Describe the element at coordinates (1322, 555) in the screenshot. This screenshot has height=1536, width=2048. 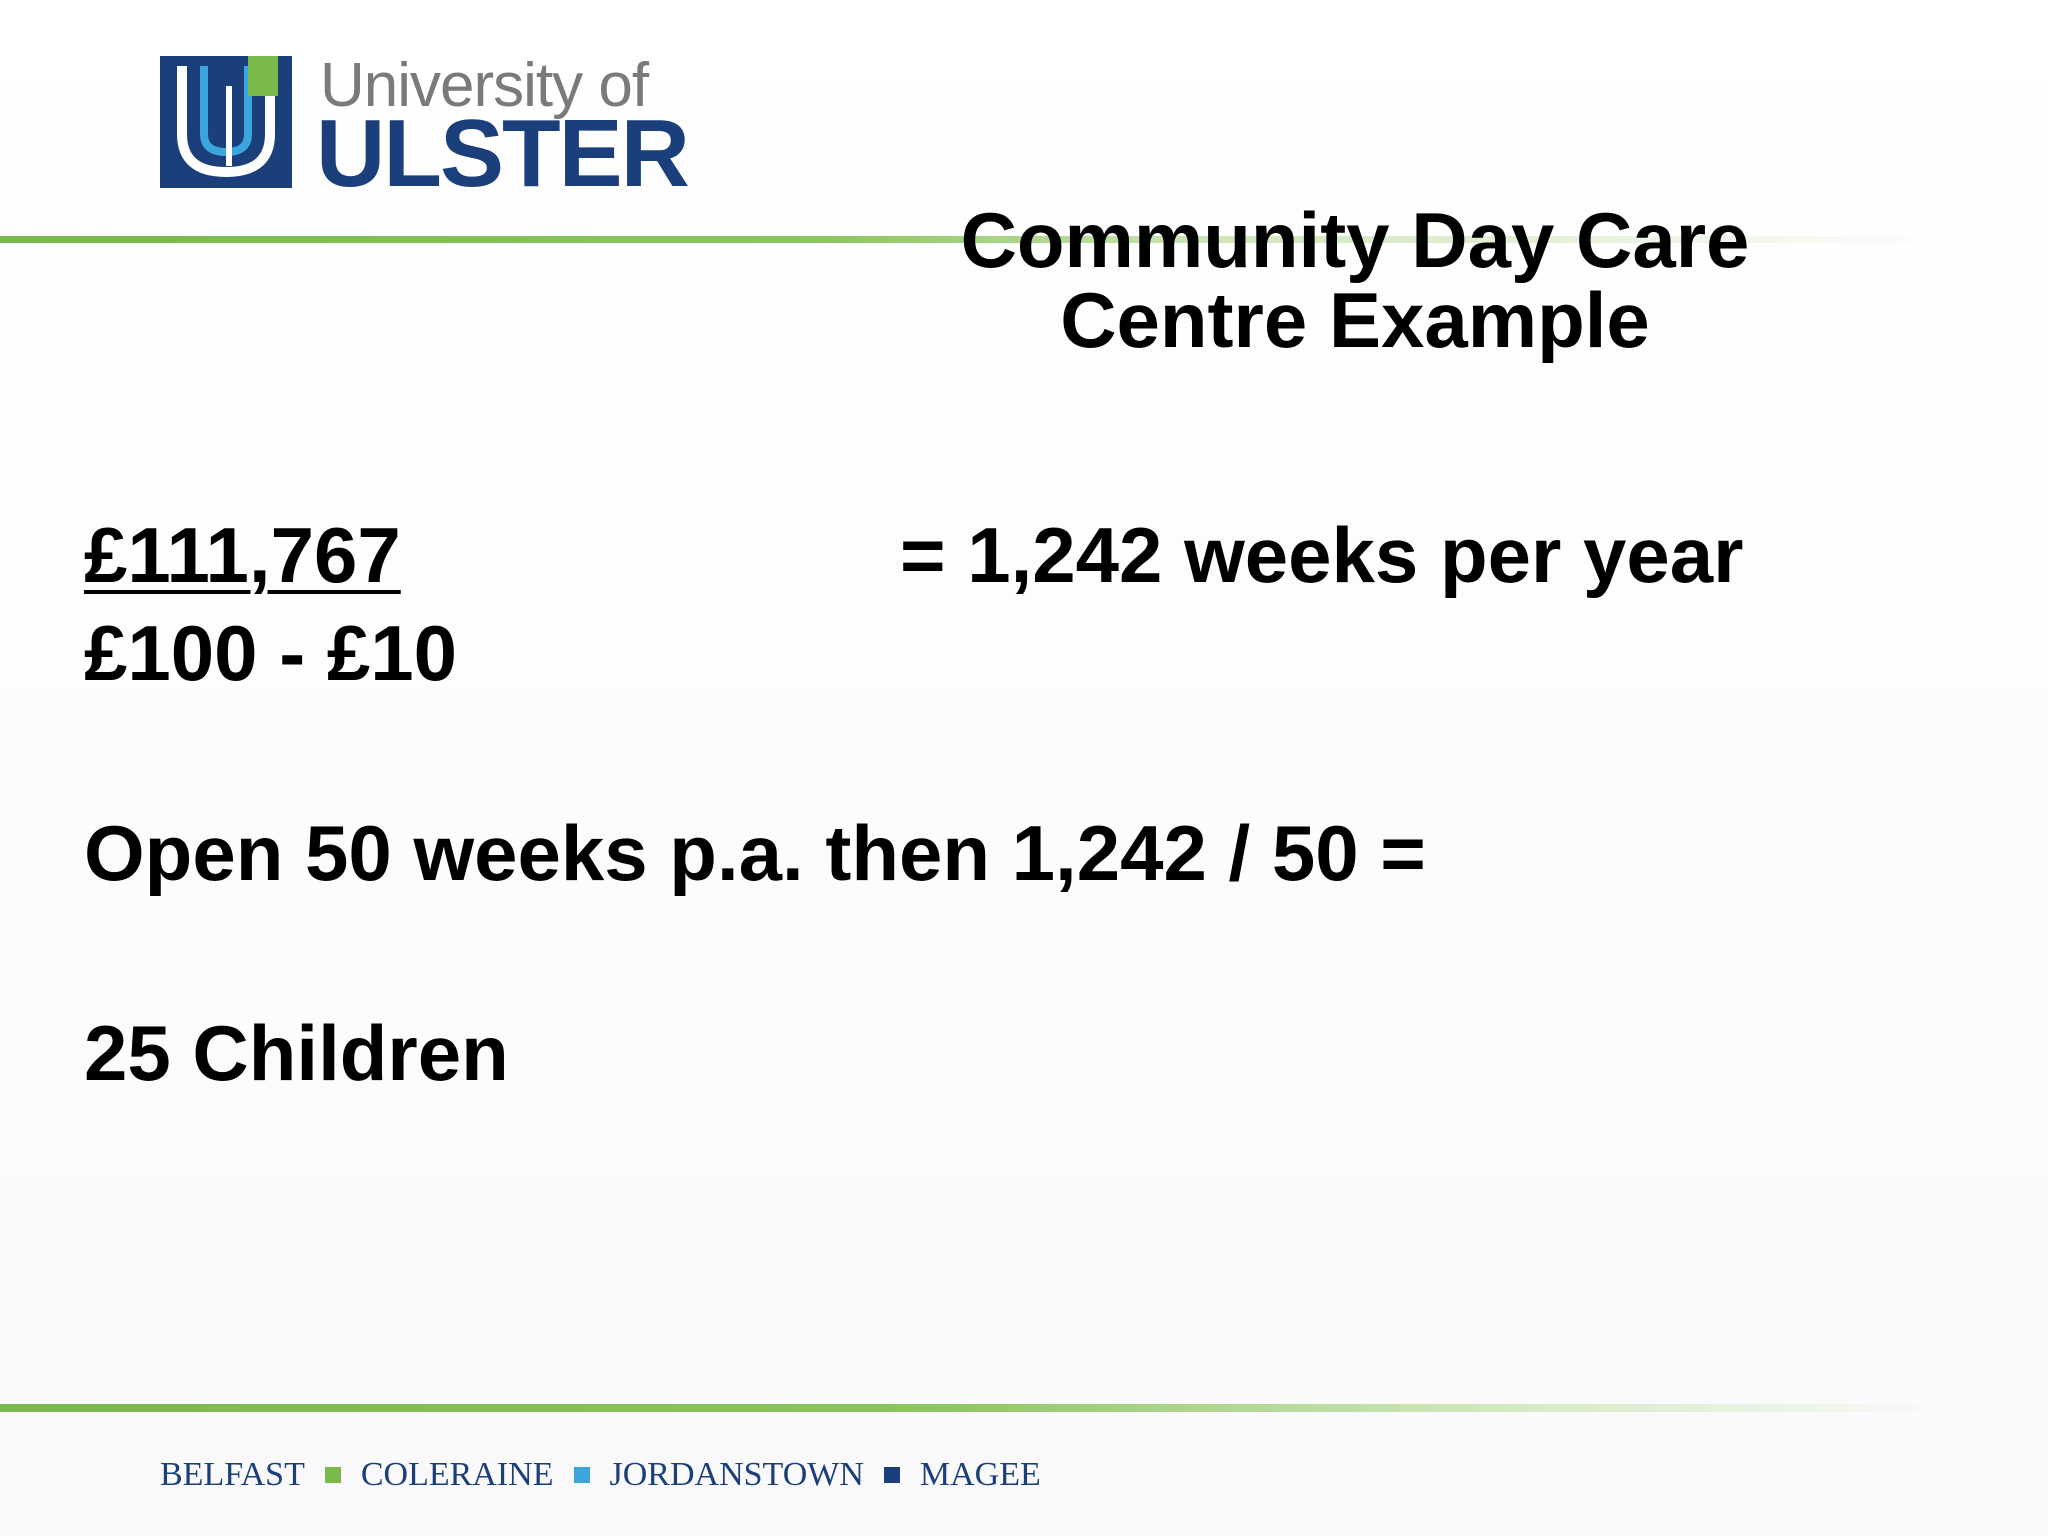
I see `calc-result: = 1,242 weeks per year` at that location.